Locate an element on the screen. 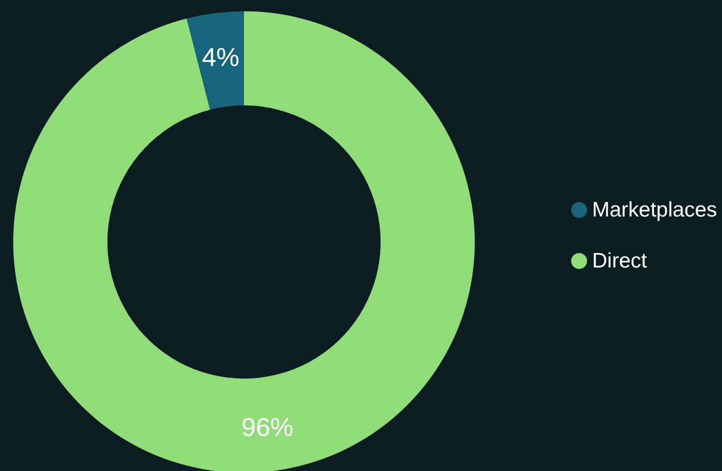  legend-label: Direct is located at coordinates (620, 261).